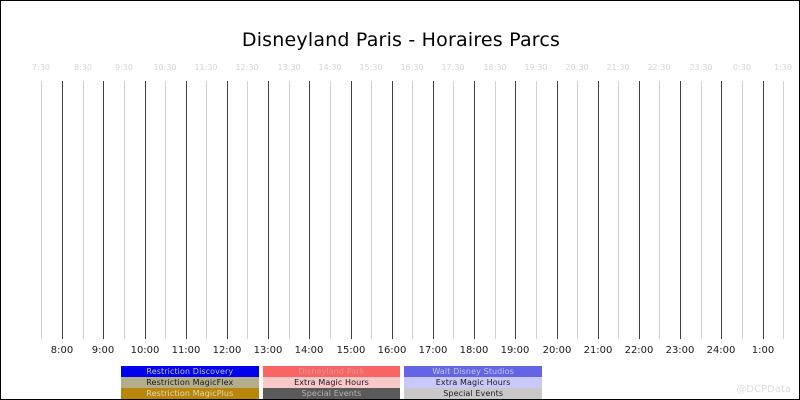 The height and width of the screenshot is (400, 800). What do you see at coordinates (309, 350) in the screenshot?
I see `bottom-tick-label: 14:00` at bounding box center [309, 350].